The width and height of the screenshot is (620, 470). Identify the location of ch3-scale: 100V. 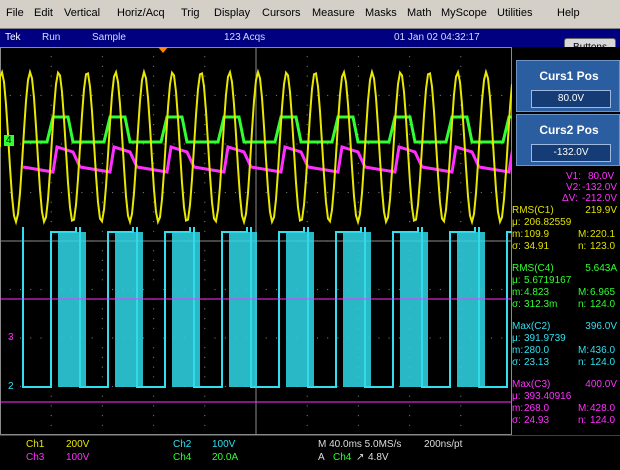
(78, 457).